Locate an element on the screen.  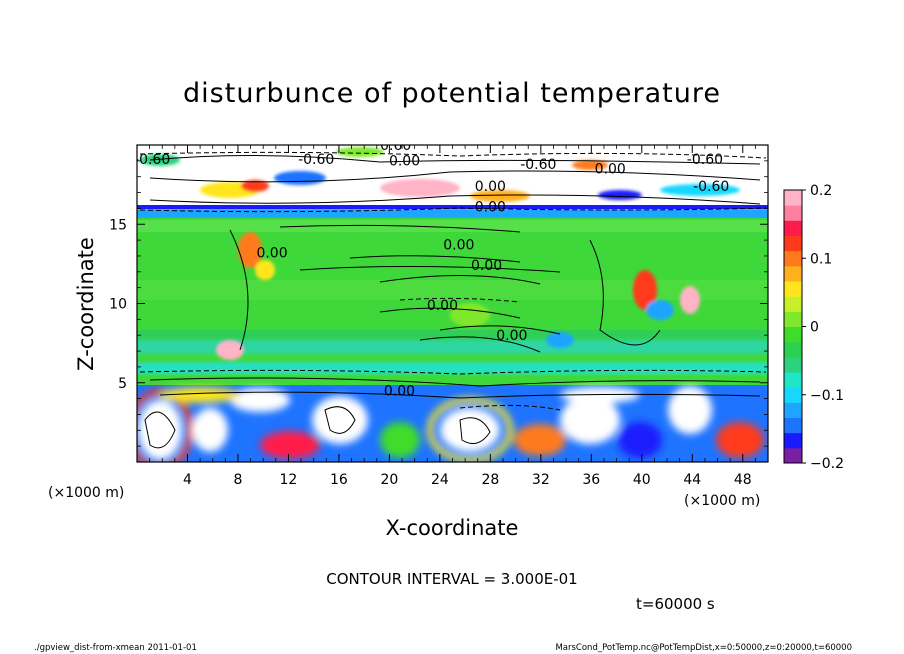
colorbar is located at coordinates (793, 327).